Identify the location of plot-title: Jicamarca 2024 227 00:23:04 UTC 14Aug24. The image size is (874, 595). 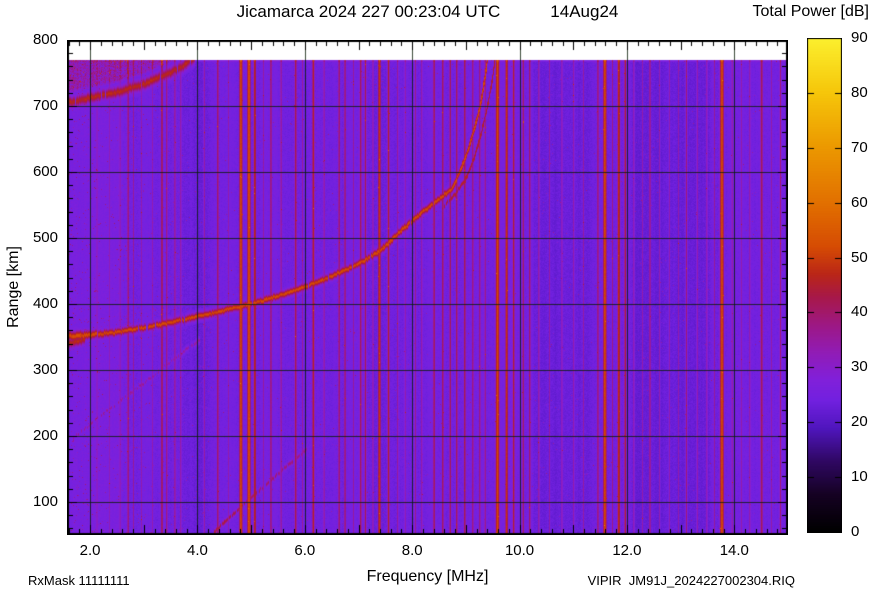
(427, 12).